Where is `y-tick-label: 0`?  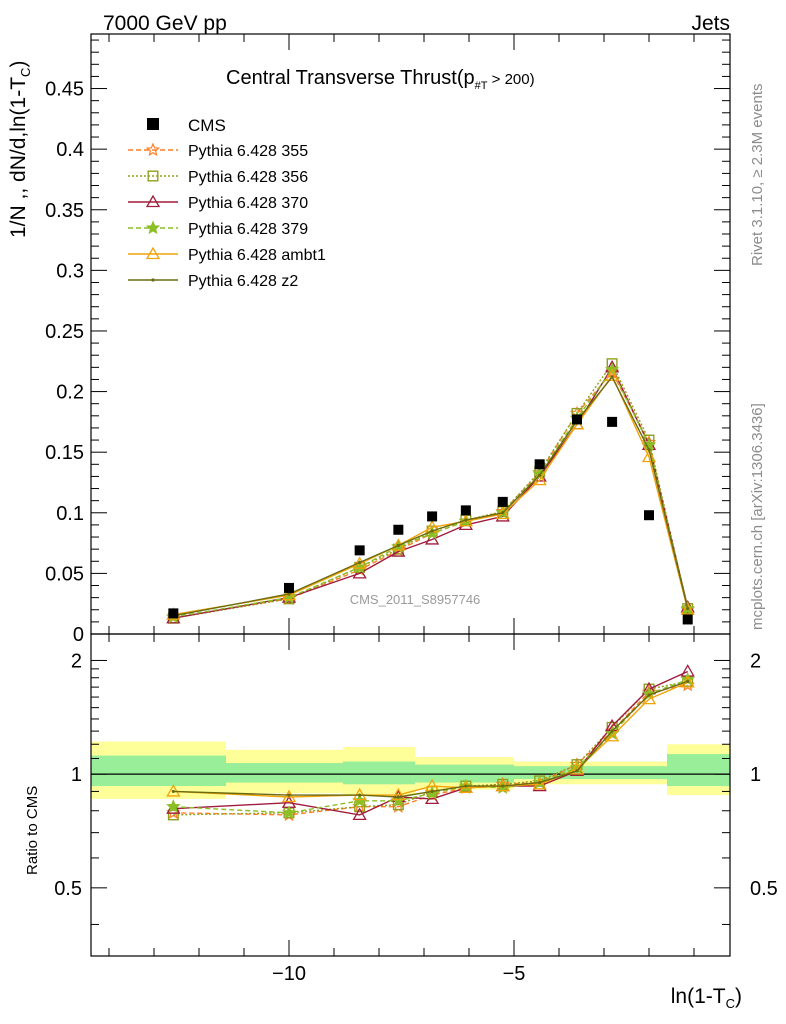 y-tick-label: 0 is located at coordinates (78, 635).